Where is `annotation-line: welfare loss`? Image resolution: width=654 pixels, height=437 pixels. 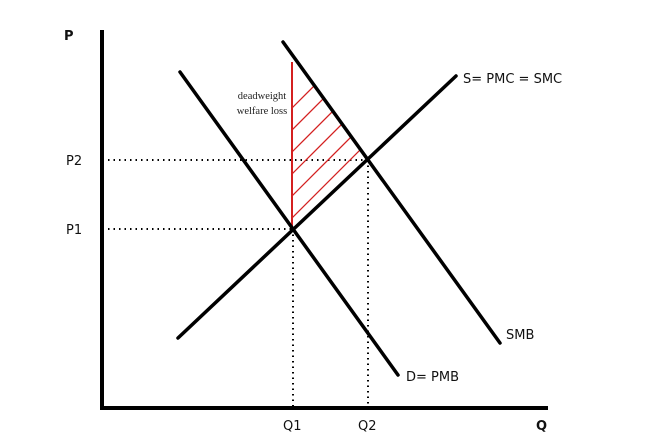 annotation-line: welfare loss is located at coordinates (262, 111).